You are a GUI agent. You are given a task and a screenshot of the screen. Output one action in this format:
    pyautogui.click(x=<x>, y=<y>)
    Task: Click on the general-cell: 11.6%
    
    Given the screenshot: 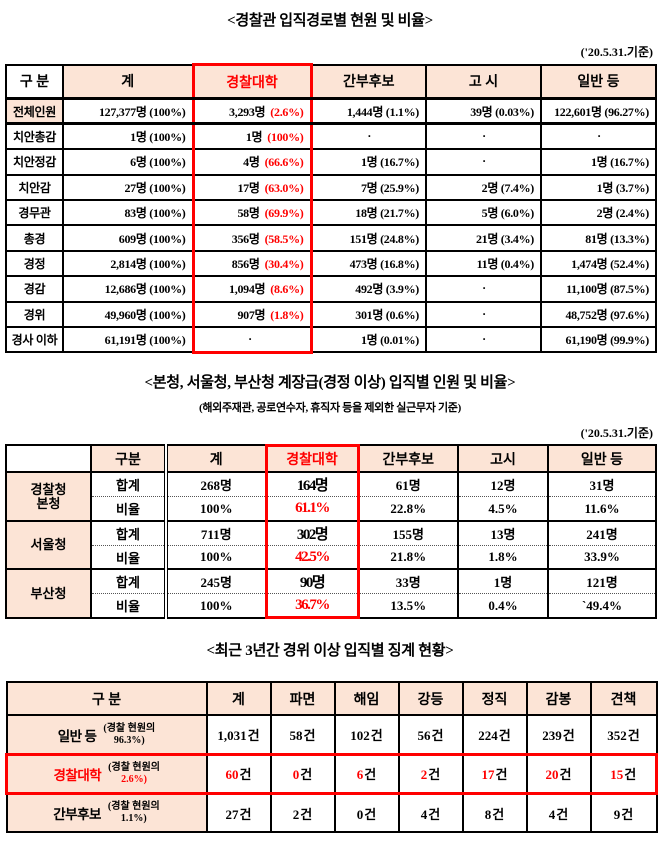 What is the action you would take?
    pyautogui.click(x=602, y=508)
    